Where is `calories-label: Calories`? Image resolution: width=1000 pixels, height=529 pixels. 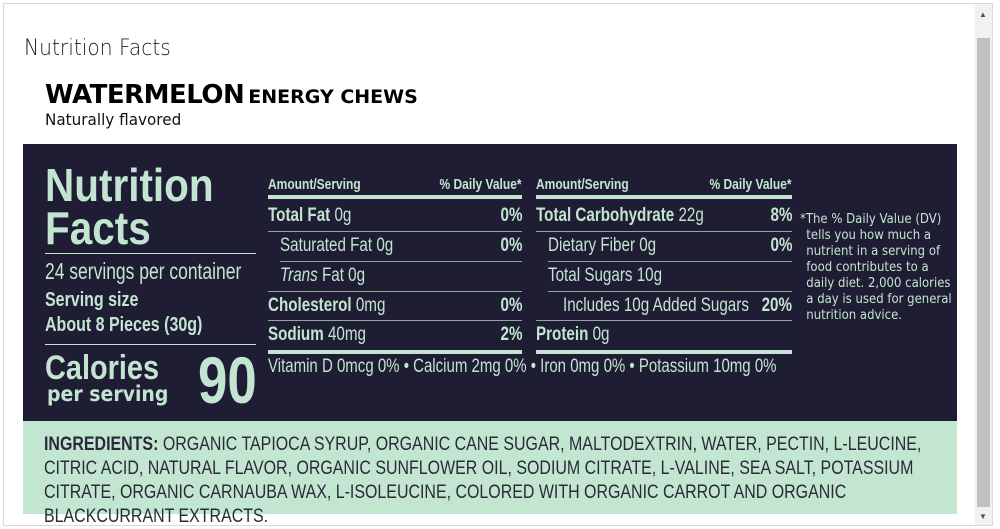
calories-label: Calories is located at coordinates (102, 368).